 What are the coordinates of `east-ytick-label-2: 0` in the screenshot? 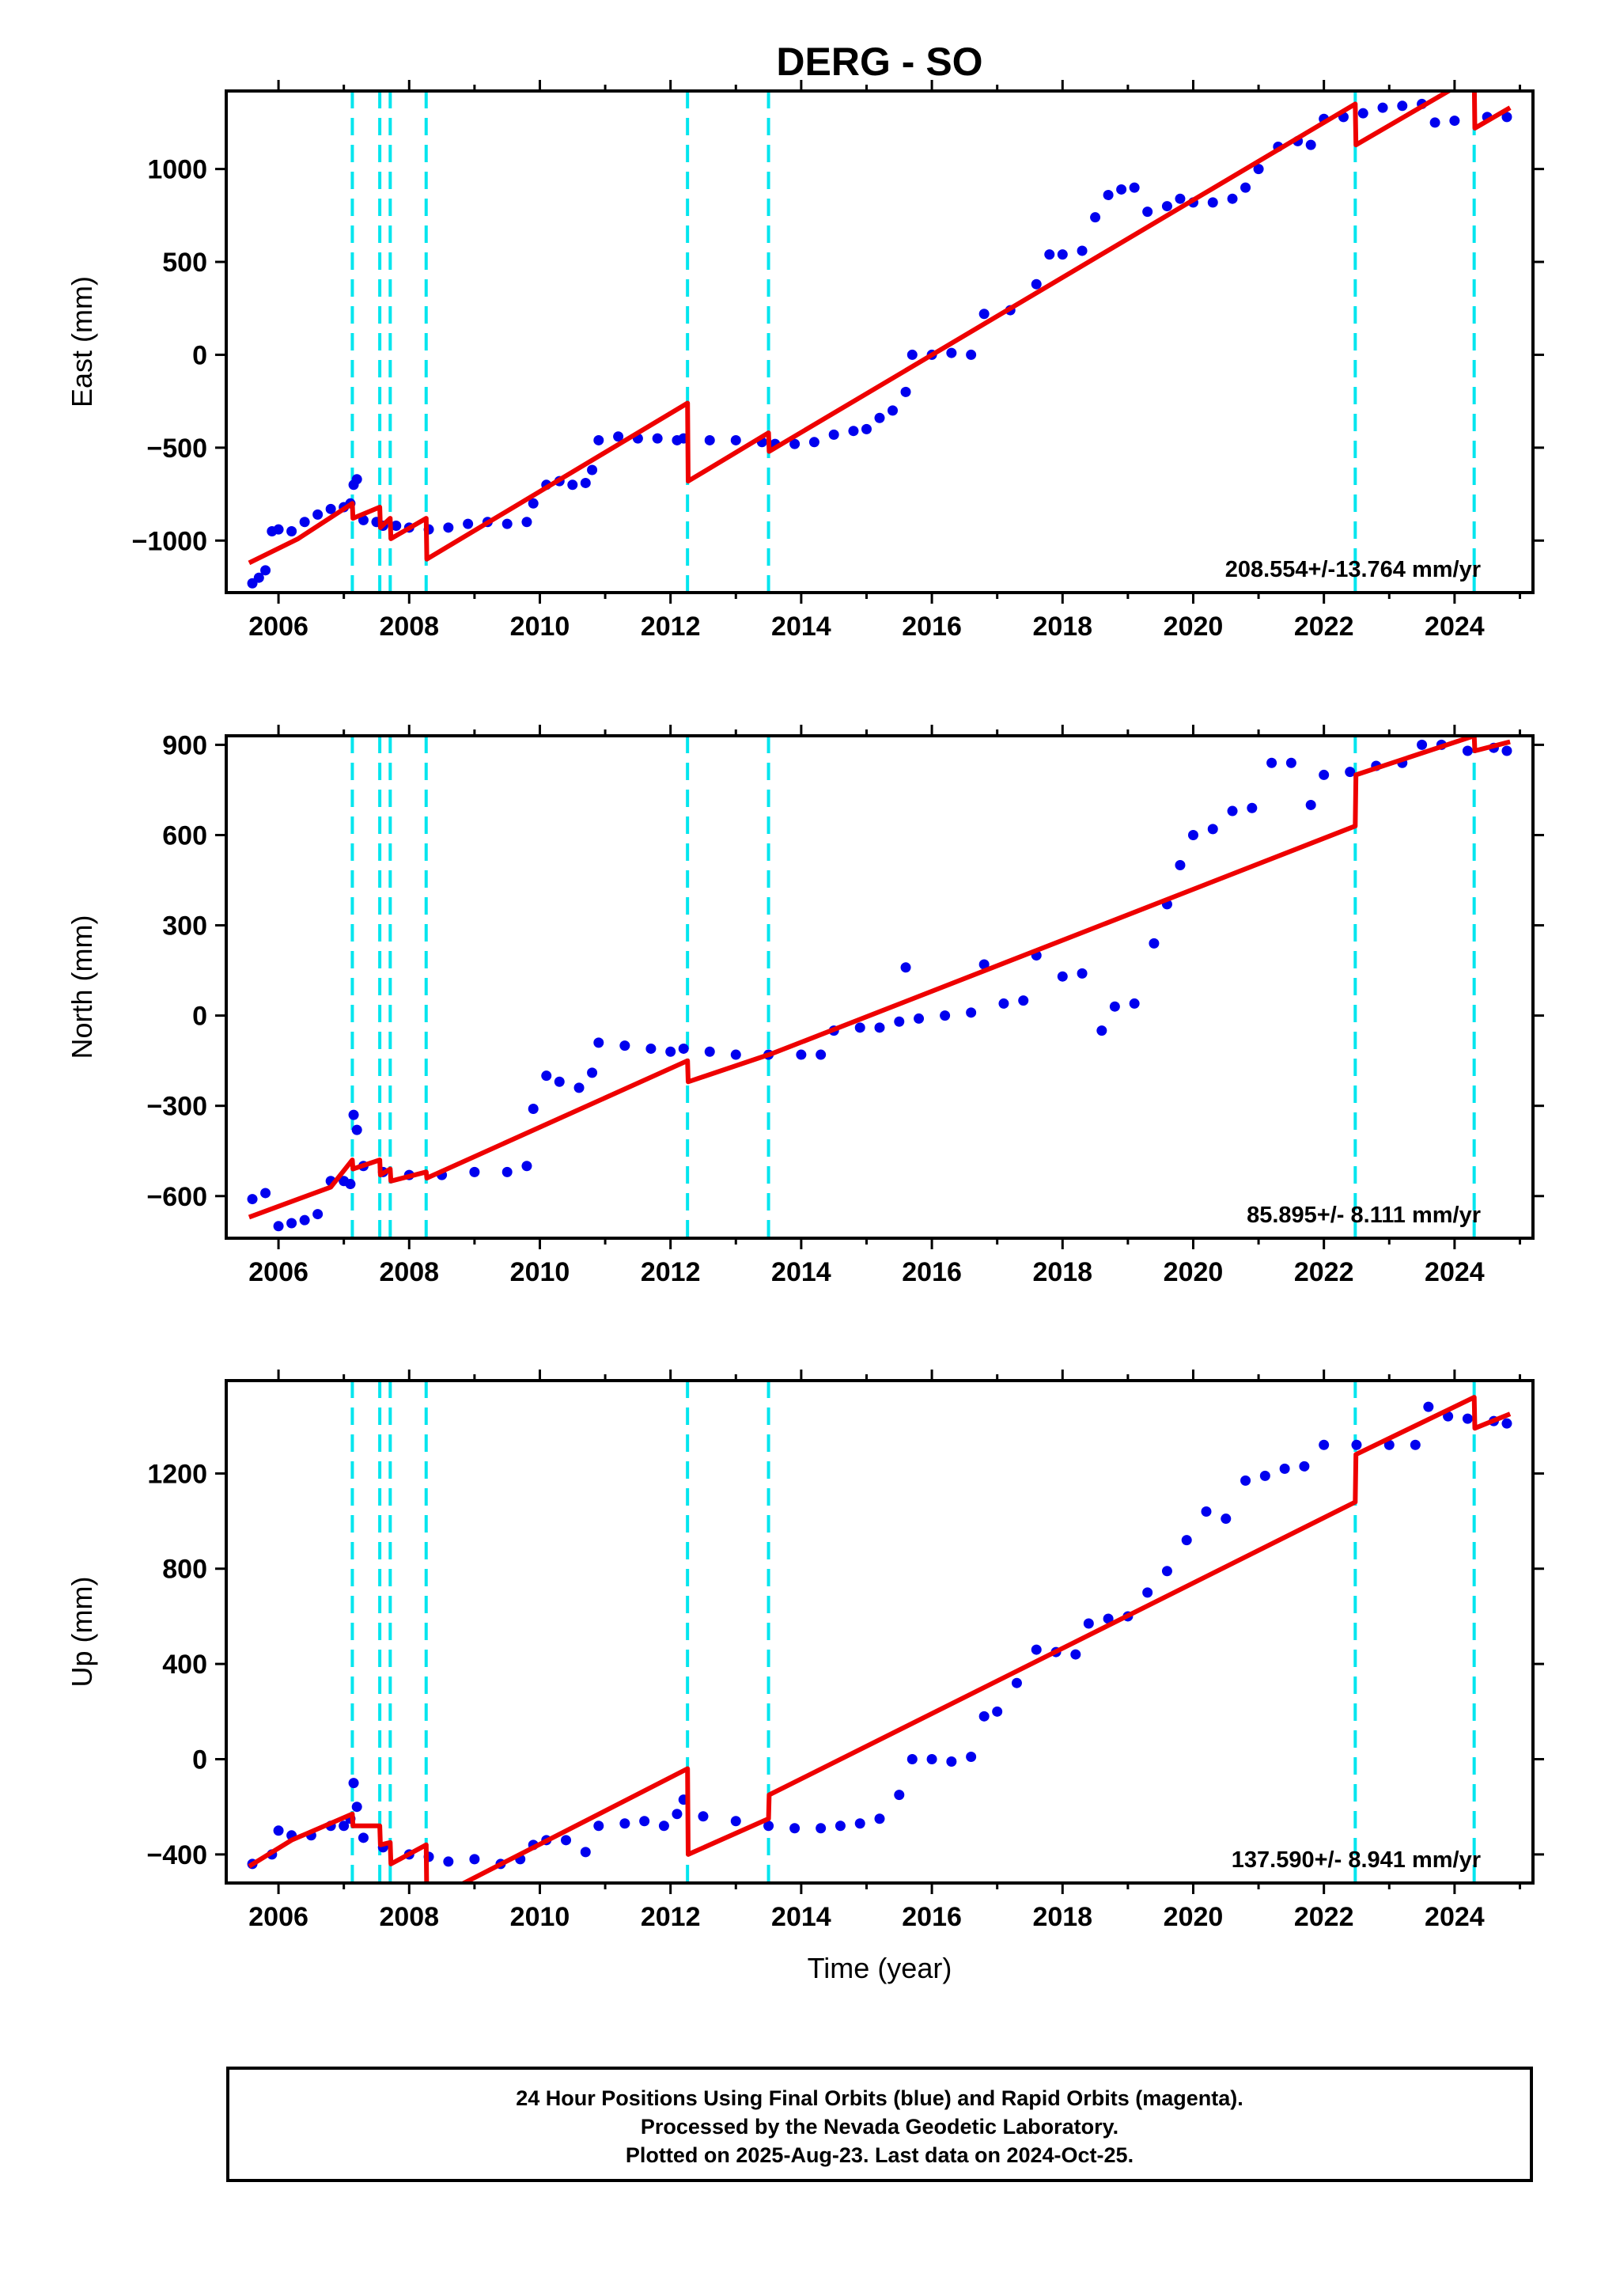 It's located at (200, 355).